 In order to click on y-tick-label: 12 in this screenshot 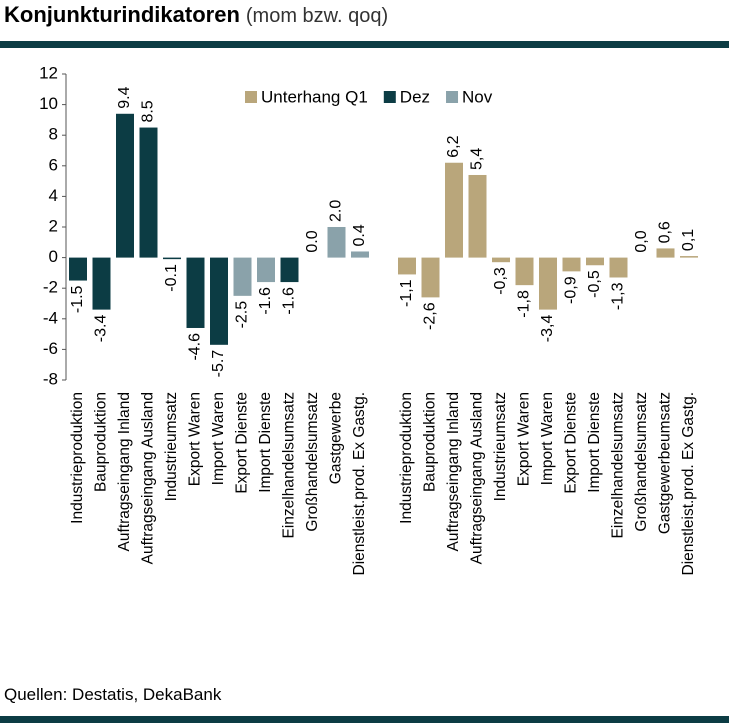, I will do `click(48, 72)`.